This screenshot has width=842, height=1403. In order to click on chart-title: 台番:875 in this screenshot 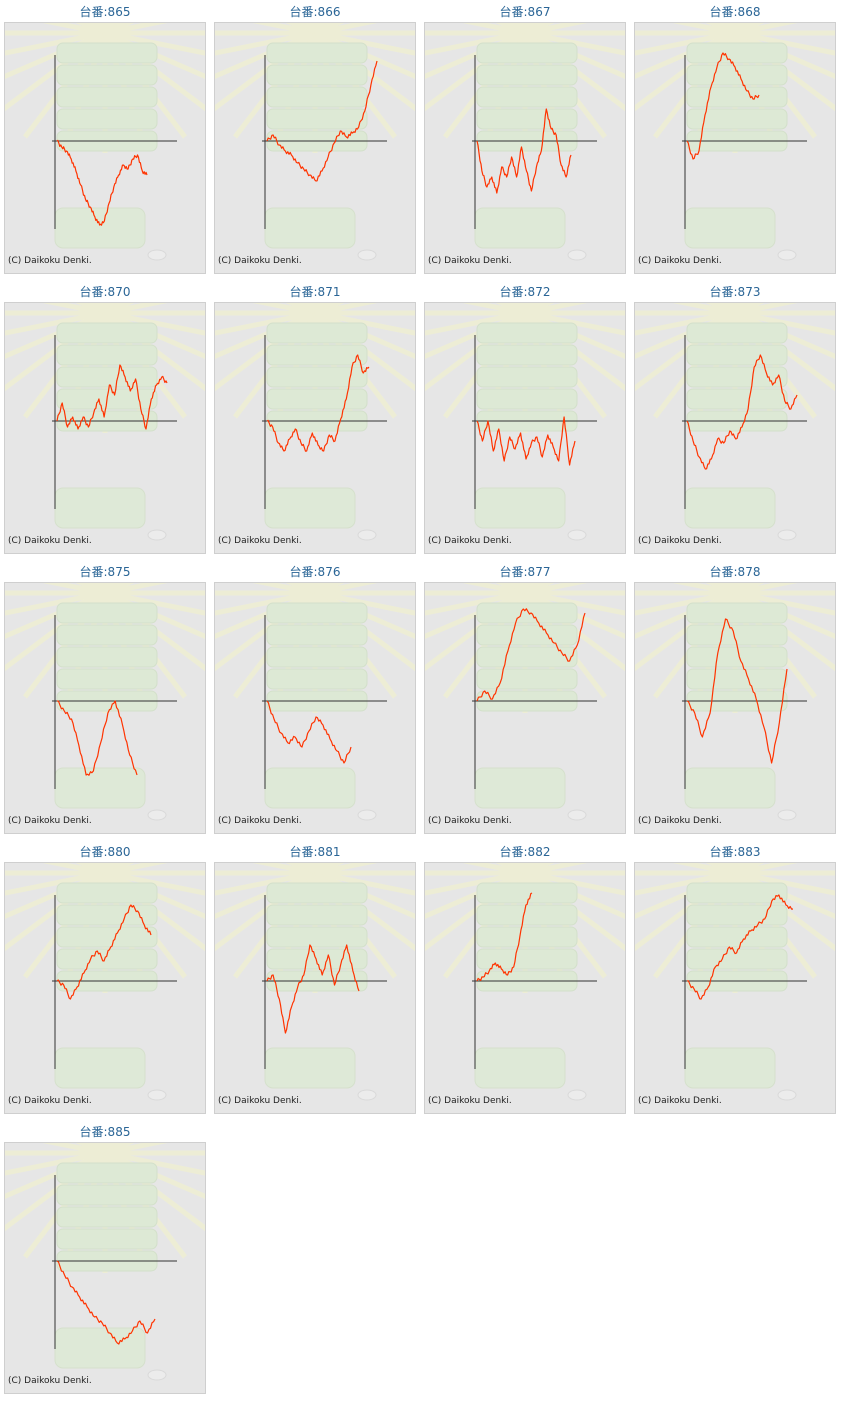, I will do `click(105, 572)`.